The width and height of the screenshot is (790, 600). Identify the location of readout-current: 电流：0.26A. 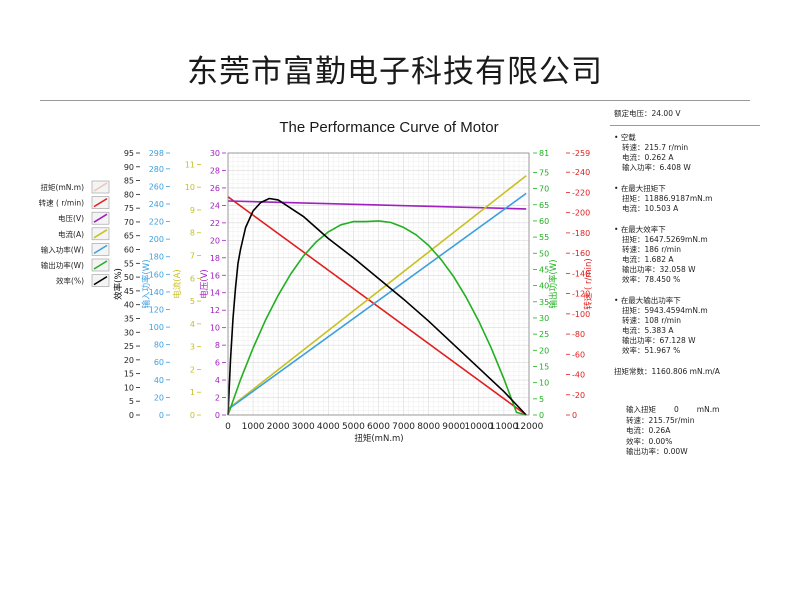
(648, 430).